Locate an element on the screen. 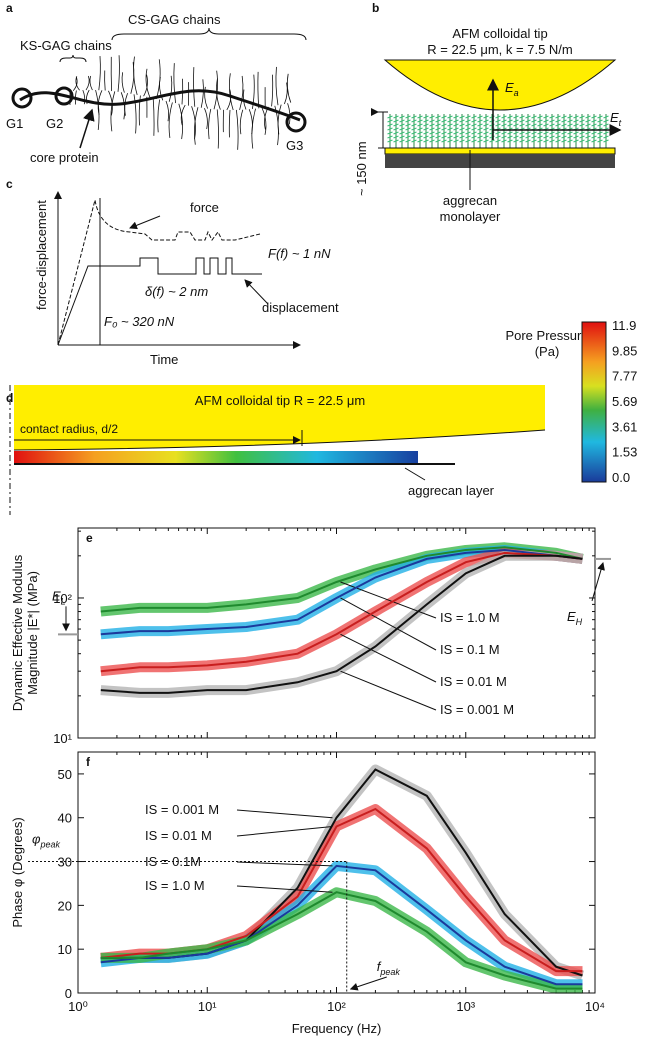 The height and width of the screenshot is (1050, 647). annotation: fpeak is located at coordinates (389, 968).